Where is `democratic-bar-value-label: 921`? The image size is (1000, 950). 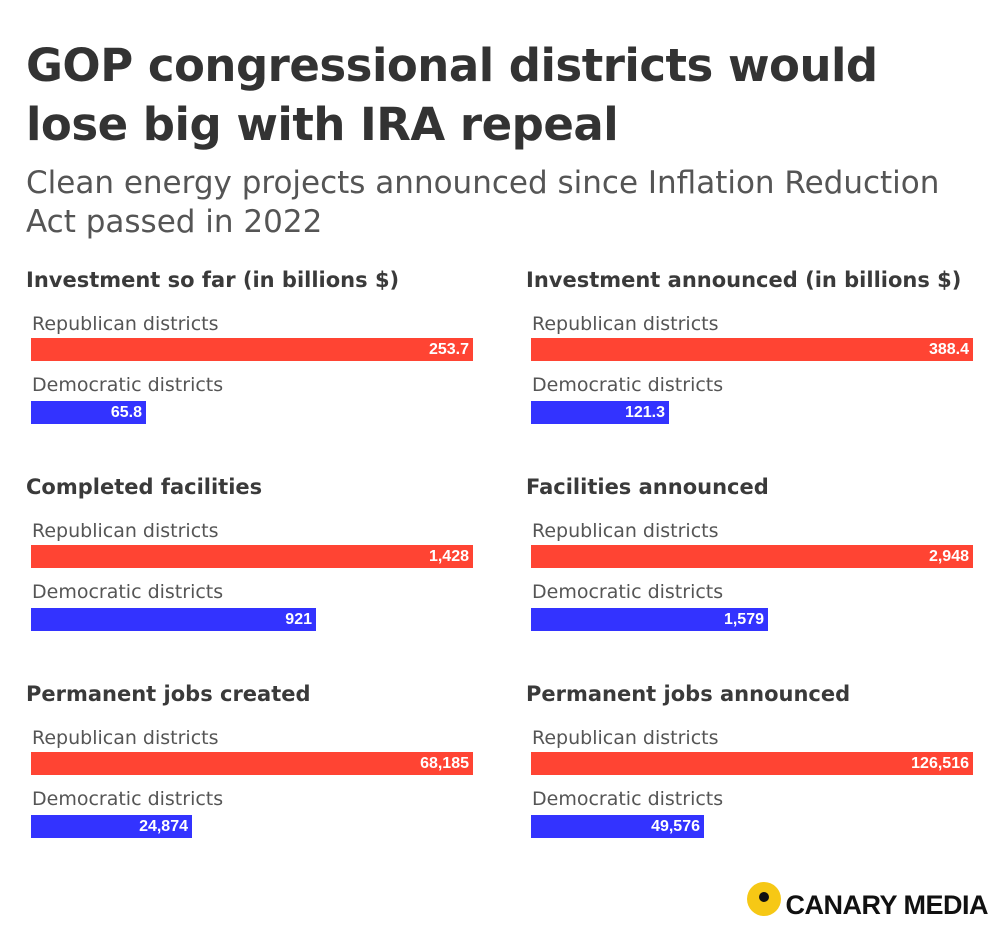
democratic-bar-value-label: 921 is located at coordinates (298, 619).